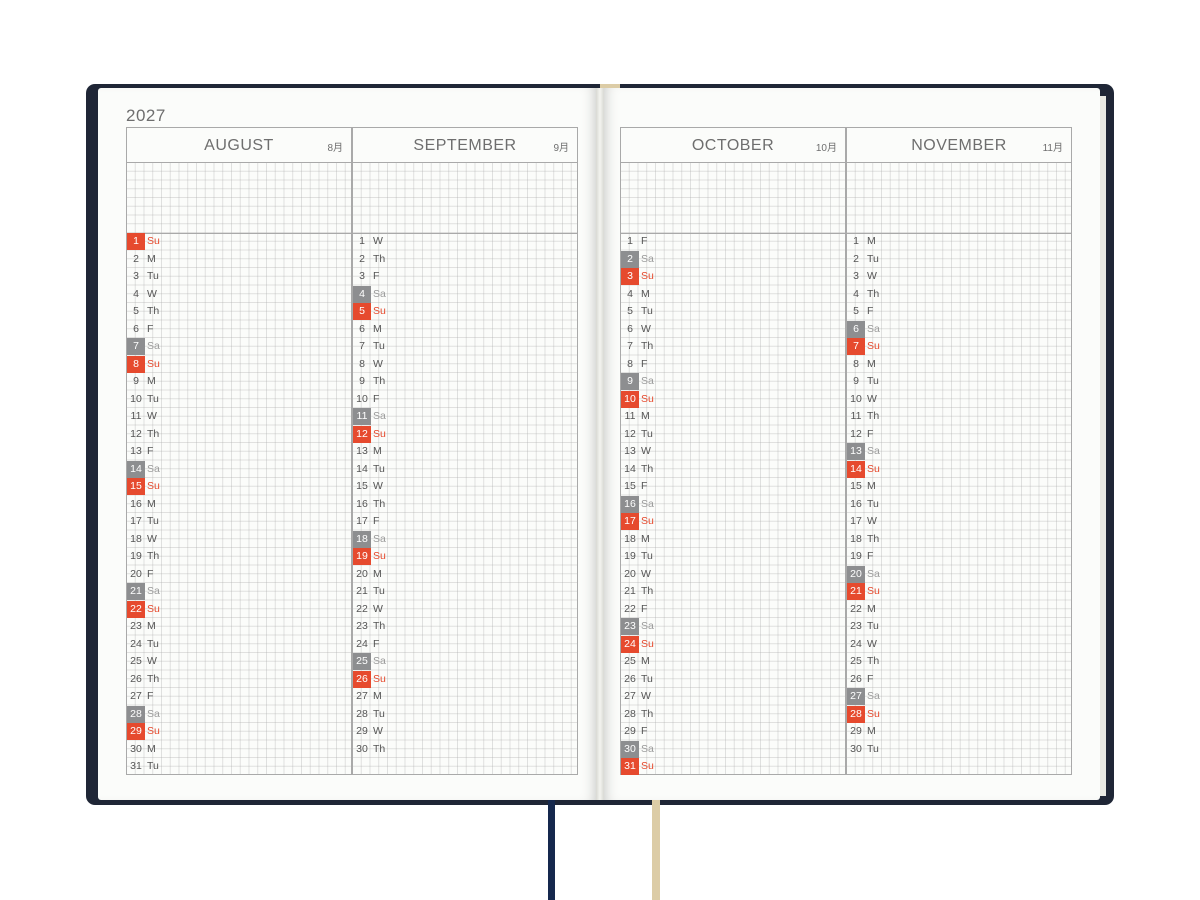  Describe the element at coordinates (362, 521) in the screenshot. I see `day-number: 17` at that location.